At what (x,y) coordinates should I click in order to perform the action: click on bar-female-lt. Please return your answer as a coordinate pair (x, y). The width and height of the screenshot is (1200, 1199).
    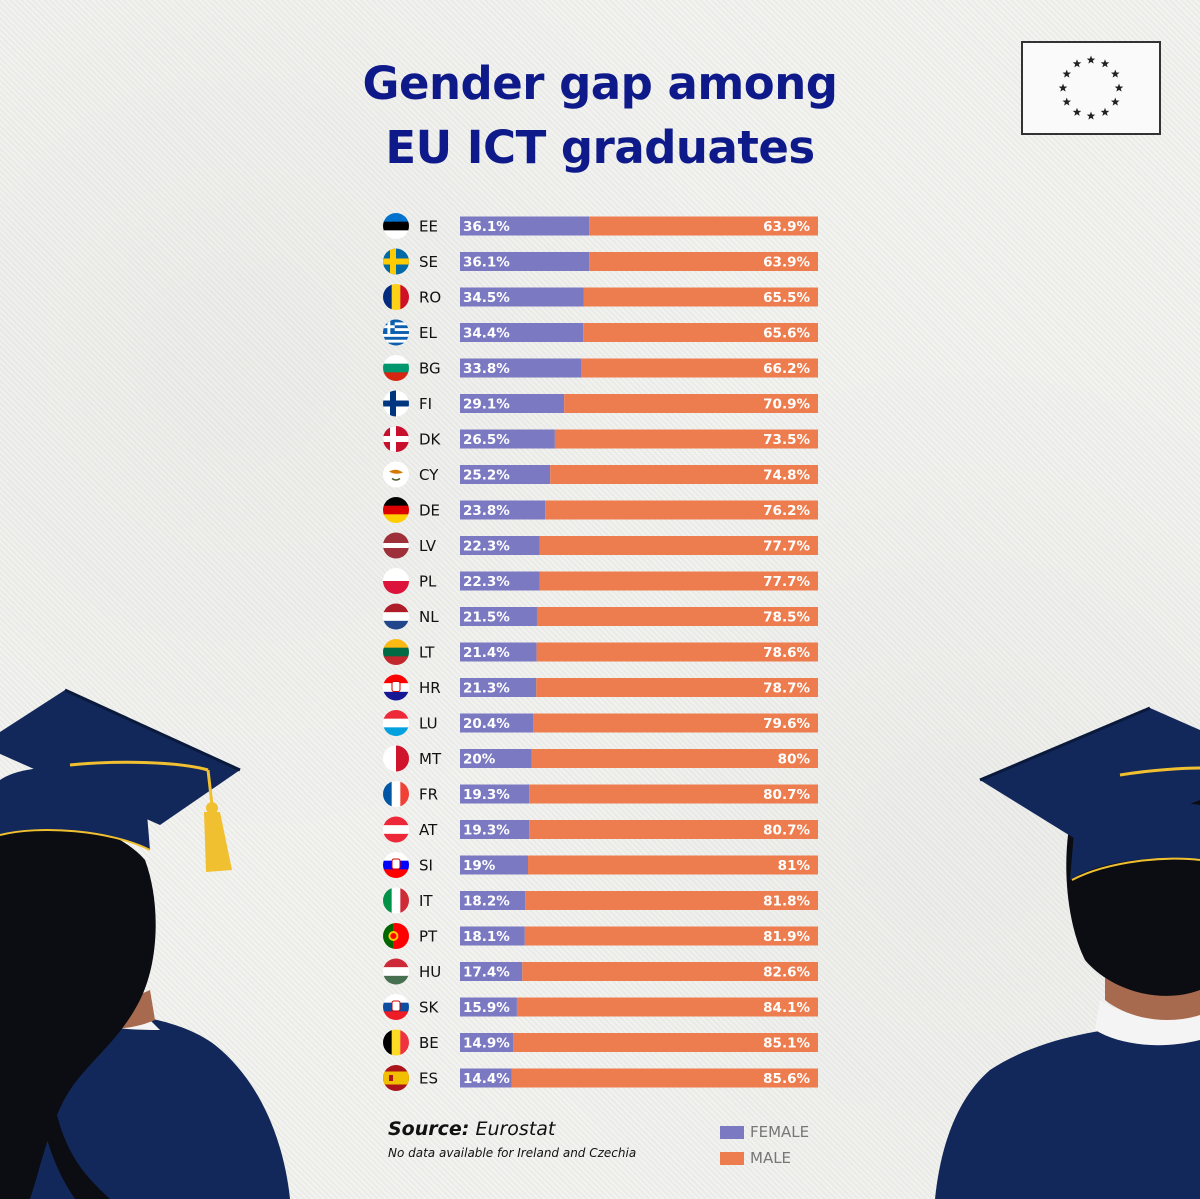
    Looking at the image, I should click on (498, 652).